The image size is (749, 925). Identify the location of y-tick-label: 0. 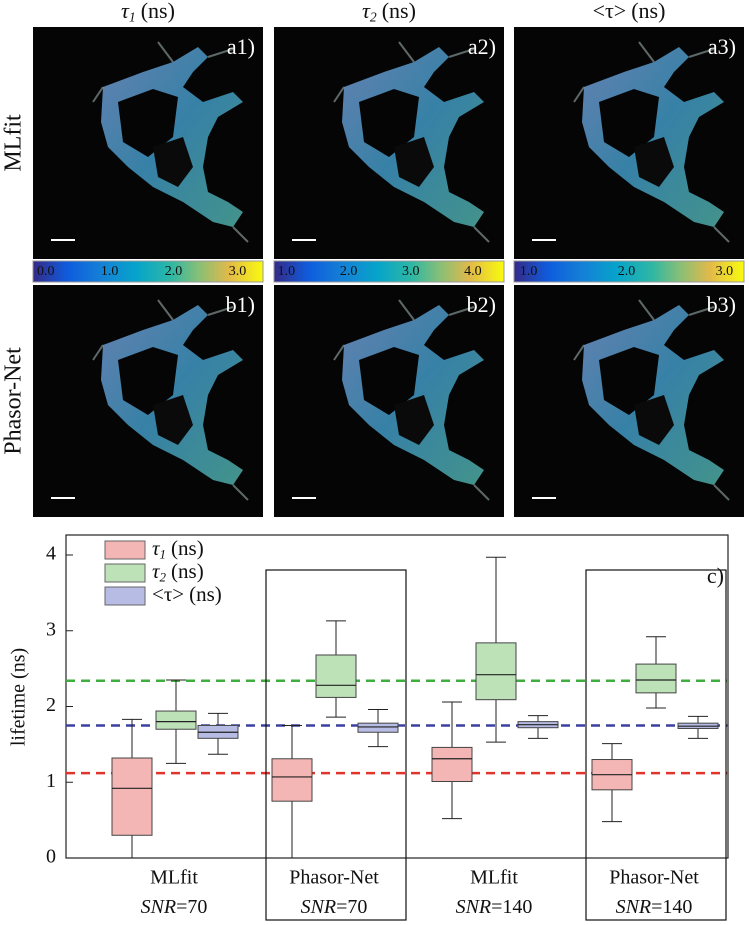
(51, 857).